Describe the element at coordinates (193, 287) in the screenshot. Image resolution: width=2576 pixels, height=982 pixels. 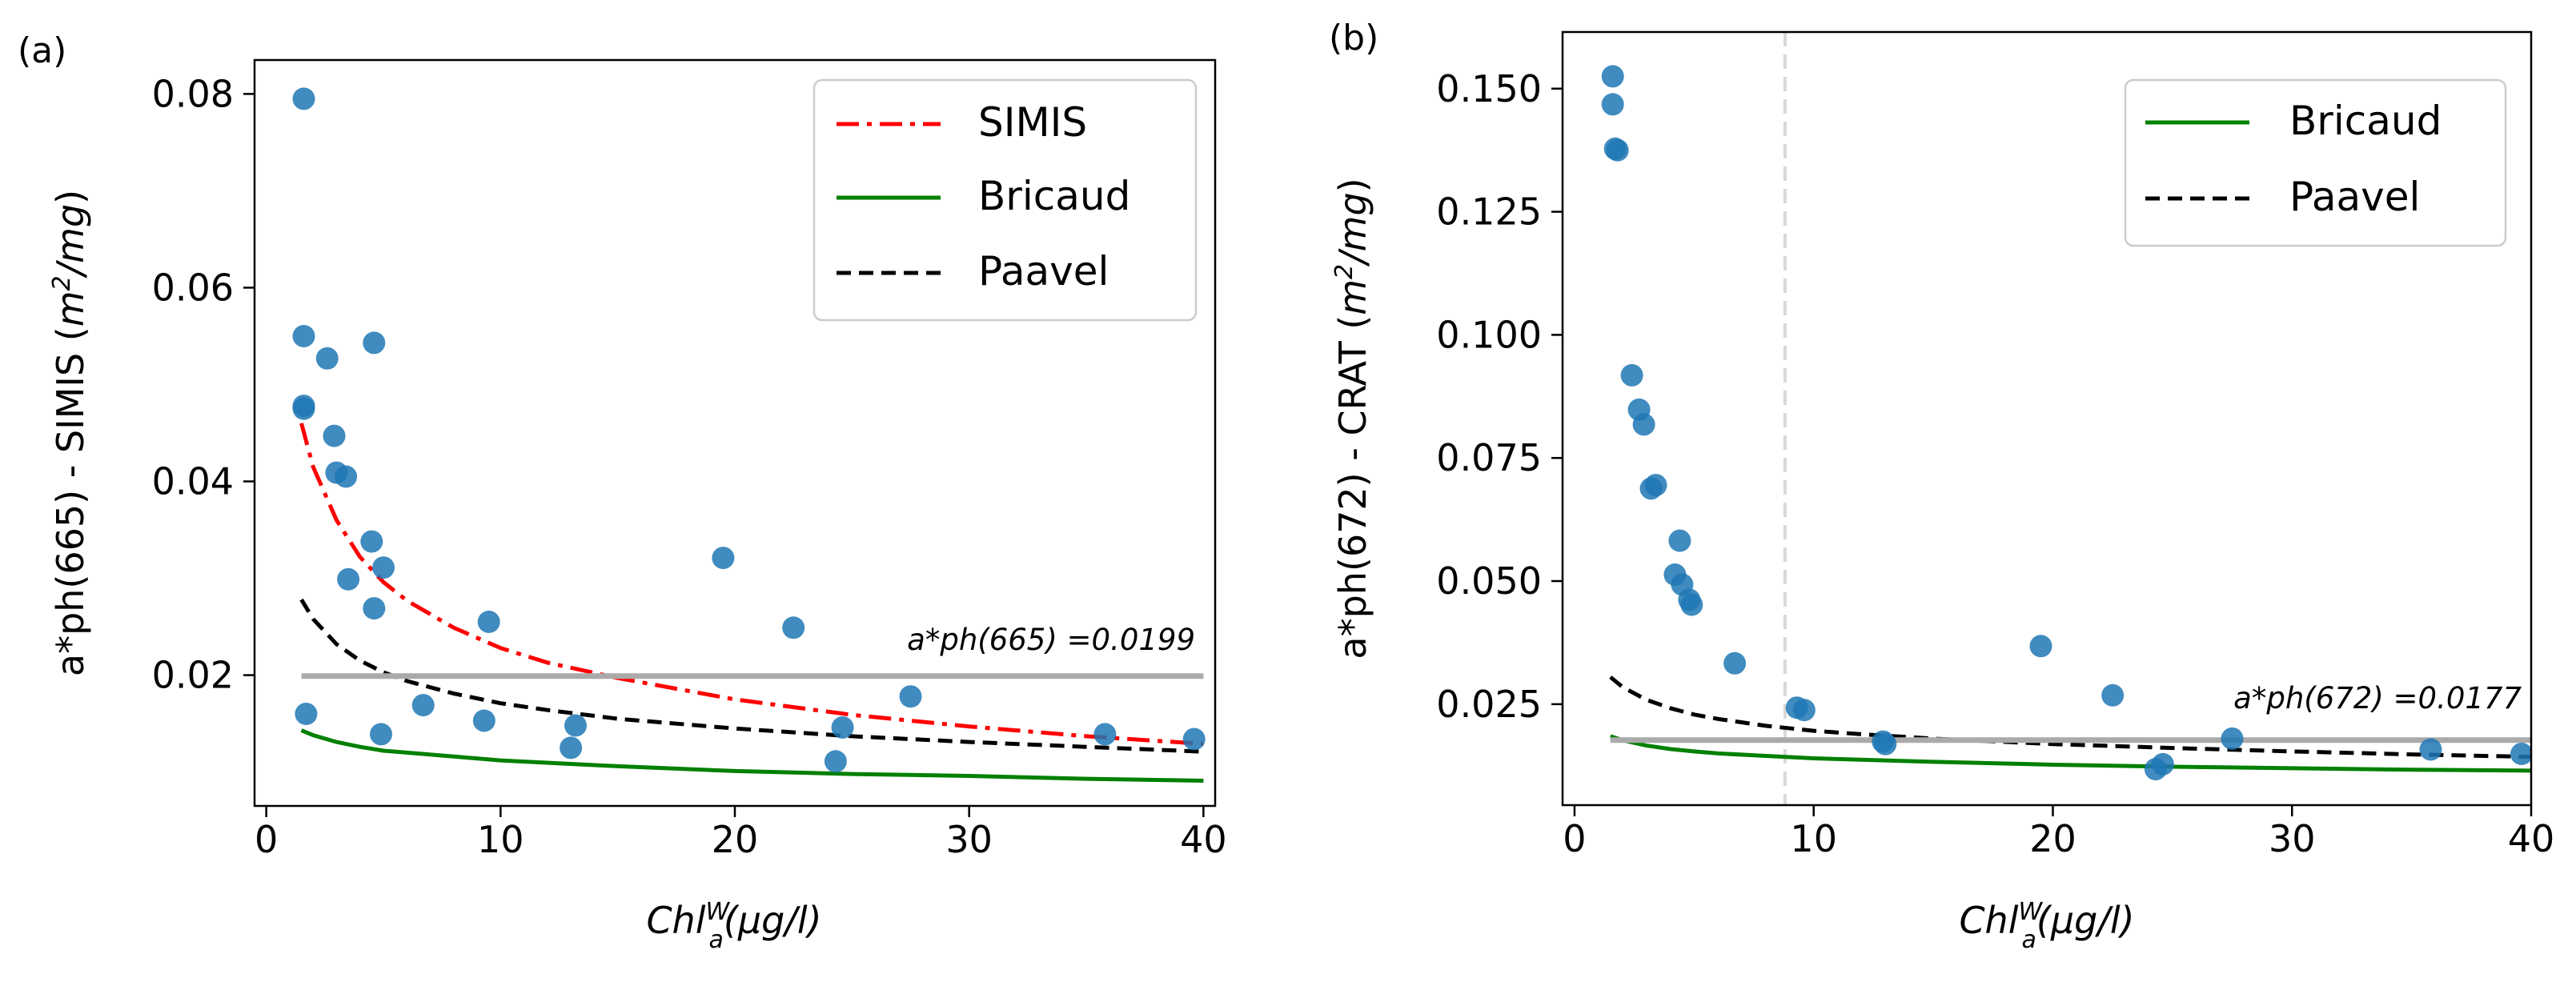
I see `panel-a-y-tick-label: 0.06` at that location.